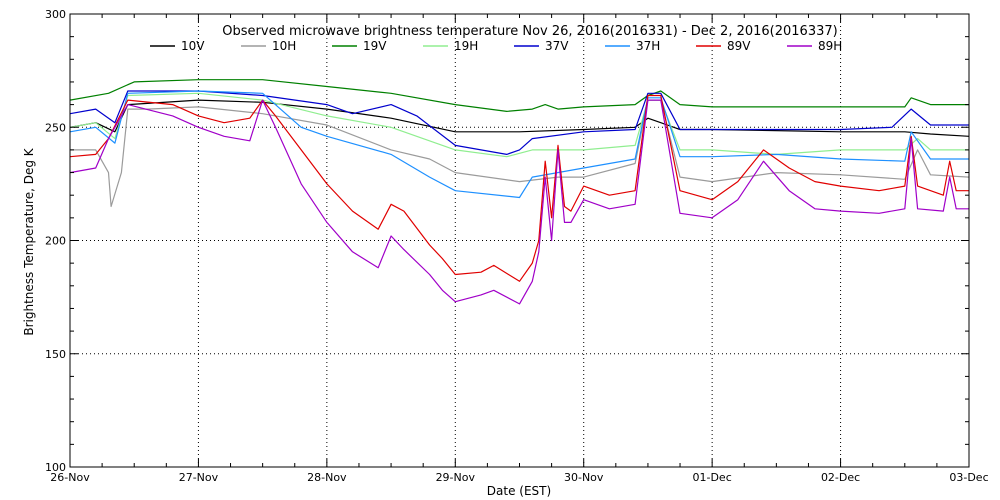 This screenshot has width=1000, height=500. What do you see at coordinates (968, 477) in the screenshot?
I see `x-tick-label: 03-Dec` at bounding box center [968, 477].